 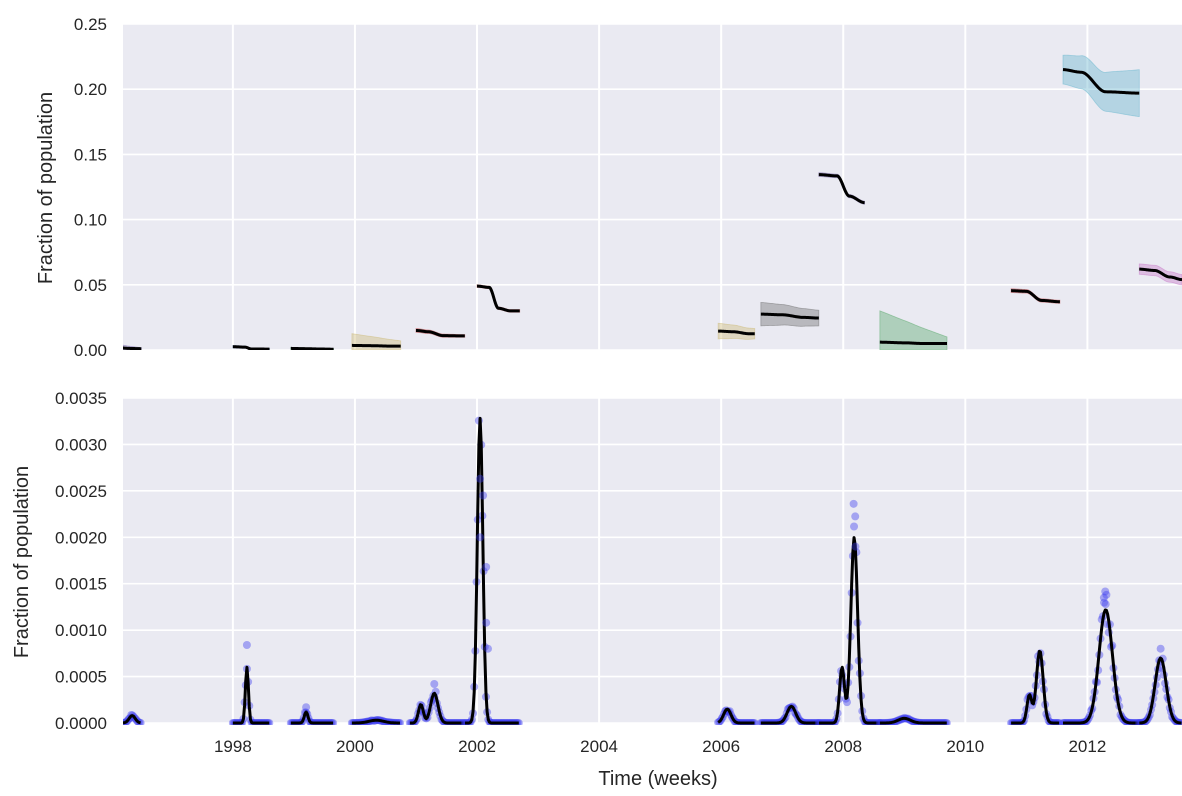 What do you see at coordinates (81, 398) in the screenshot?
I see `bottom-y-tick-label: 0.0035` at bounding box center [81, 398].